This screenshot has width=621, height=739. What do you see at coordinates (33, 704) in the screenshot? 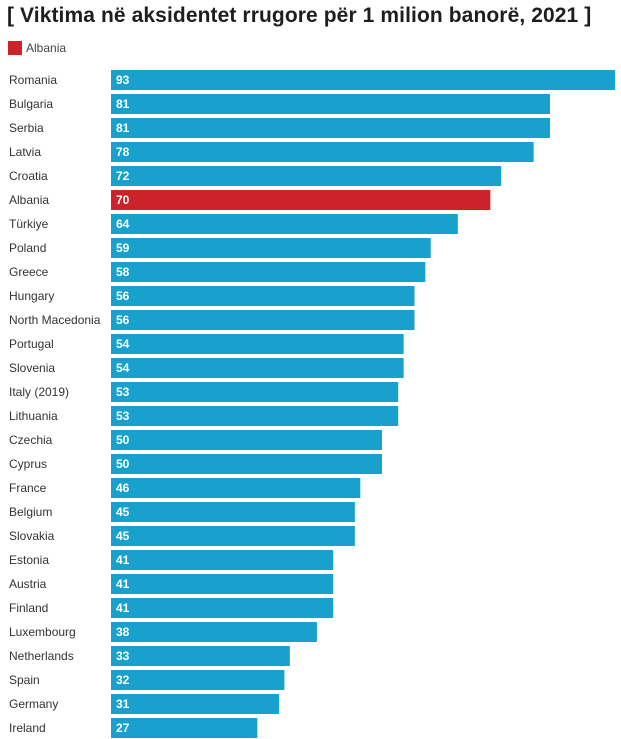
I see `category-label-germany: Germany` at bounding box center [33, 704].